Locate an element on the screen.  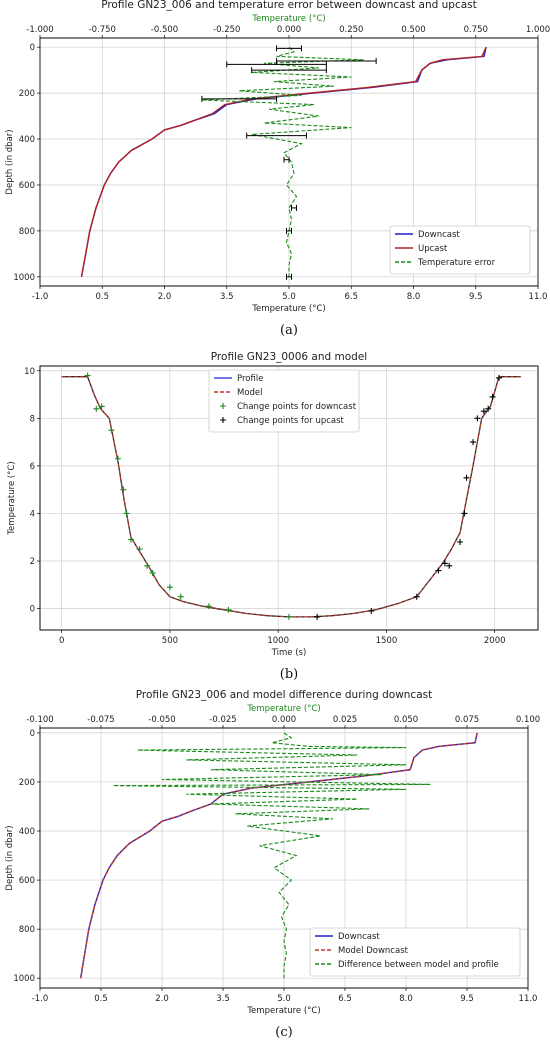
legend-label: Change points for downcast is located at coordinates (297, 407).